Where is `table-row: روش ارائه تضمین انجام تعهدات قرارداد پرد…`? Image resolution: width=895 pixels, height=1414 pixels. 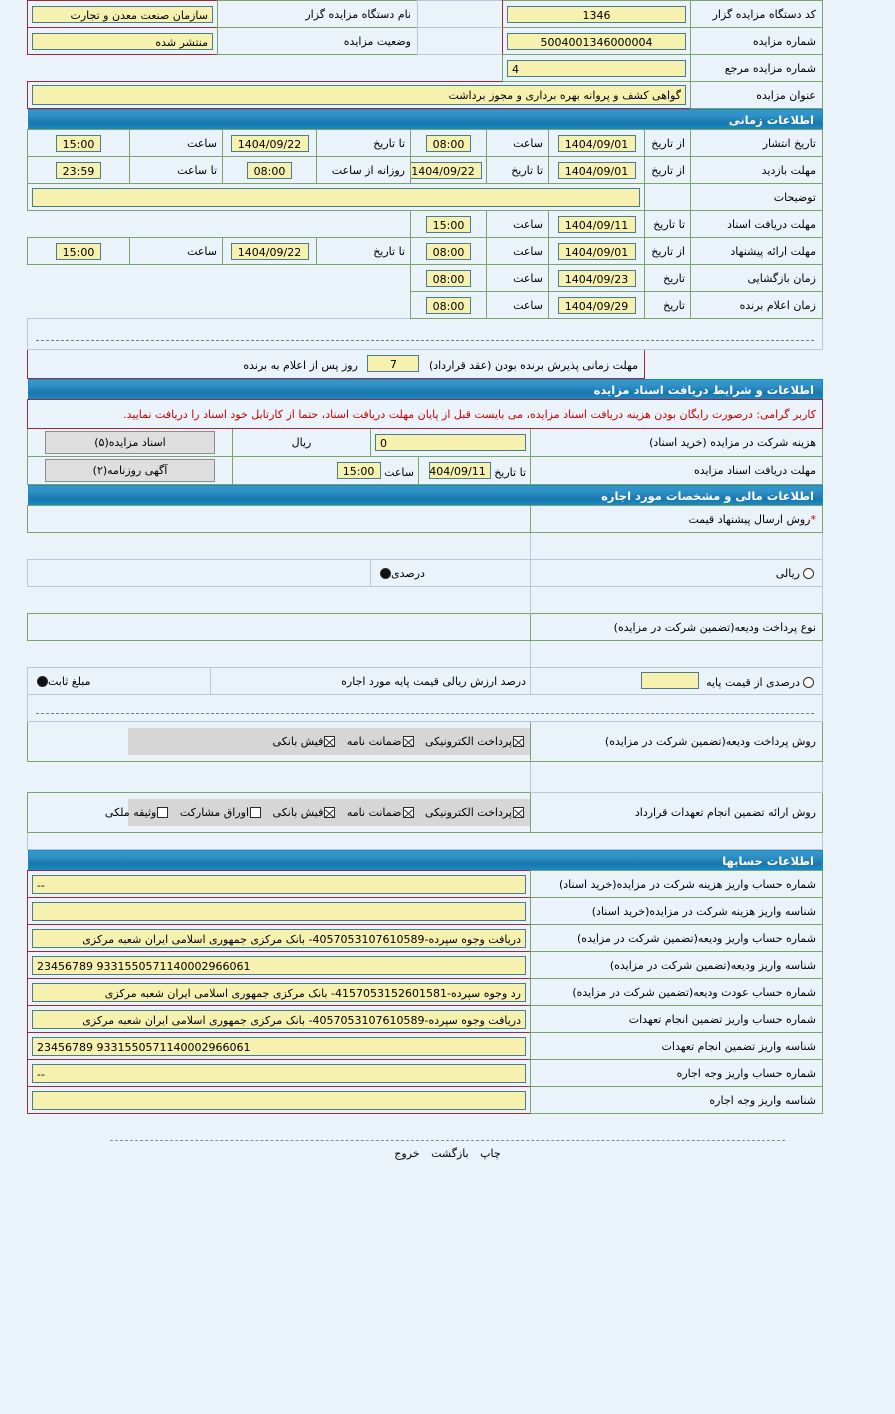 table-row: روش ارائه تضمین انجام تعهدات قرارداد پرد… is located at coordinates (425, 812).